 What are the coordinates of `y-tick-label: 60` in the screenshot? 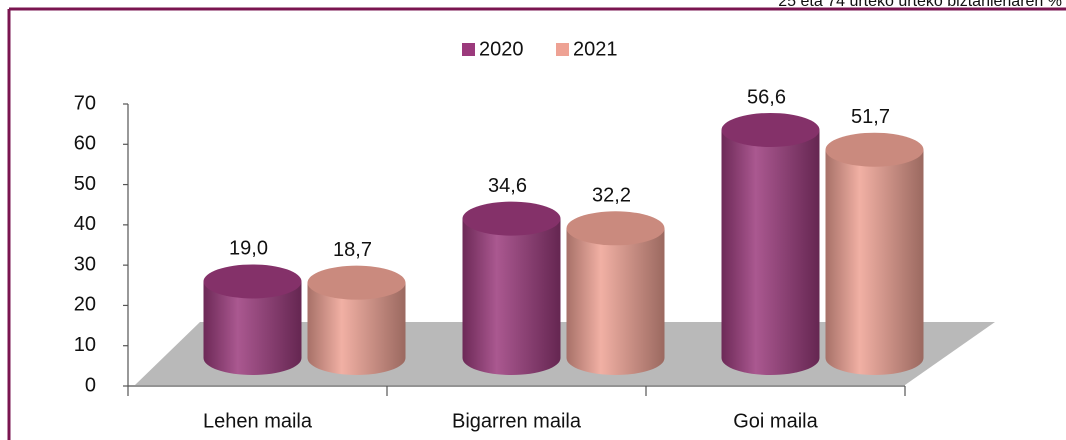 It's located at (85, 144).